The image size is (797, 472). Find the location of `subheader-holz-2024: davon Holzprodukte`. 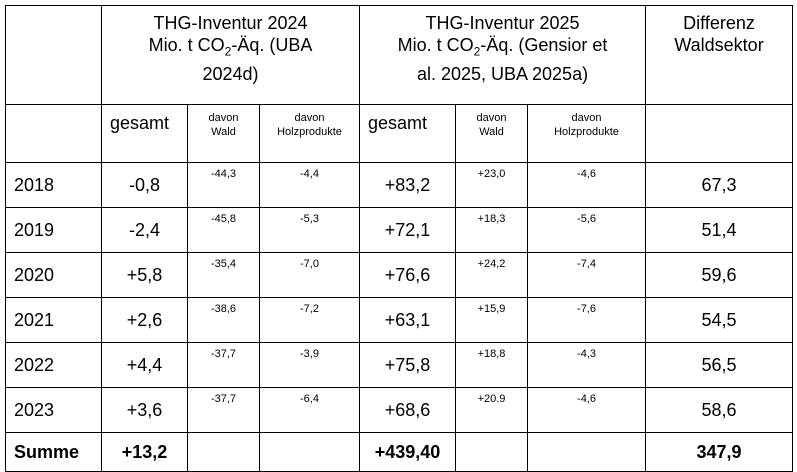

subheader-holz-2024: davon Holzprodukte is located at coordinates (309, 133).